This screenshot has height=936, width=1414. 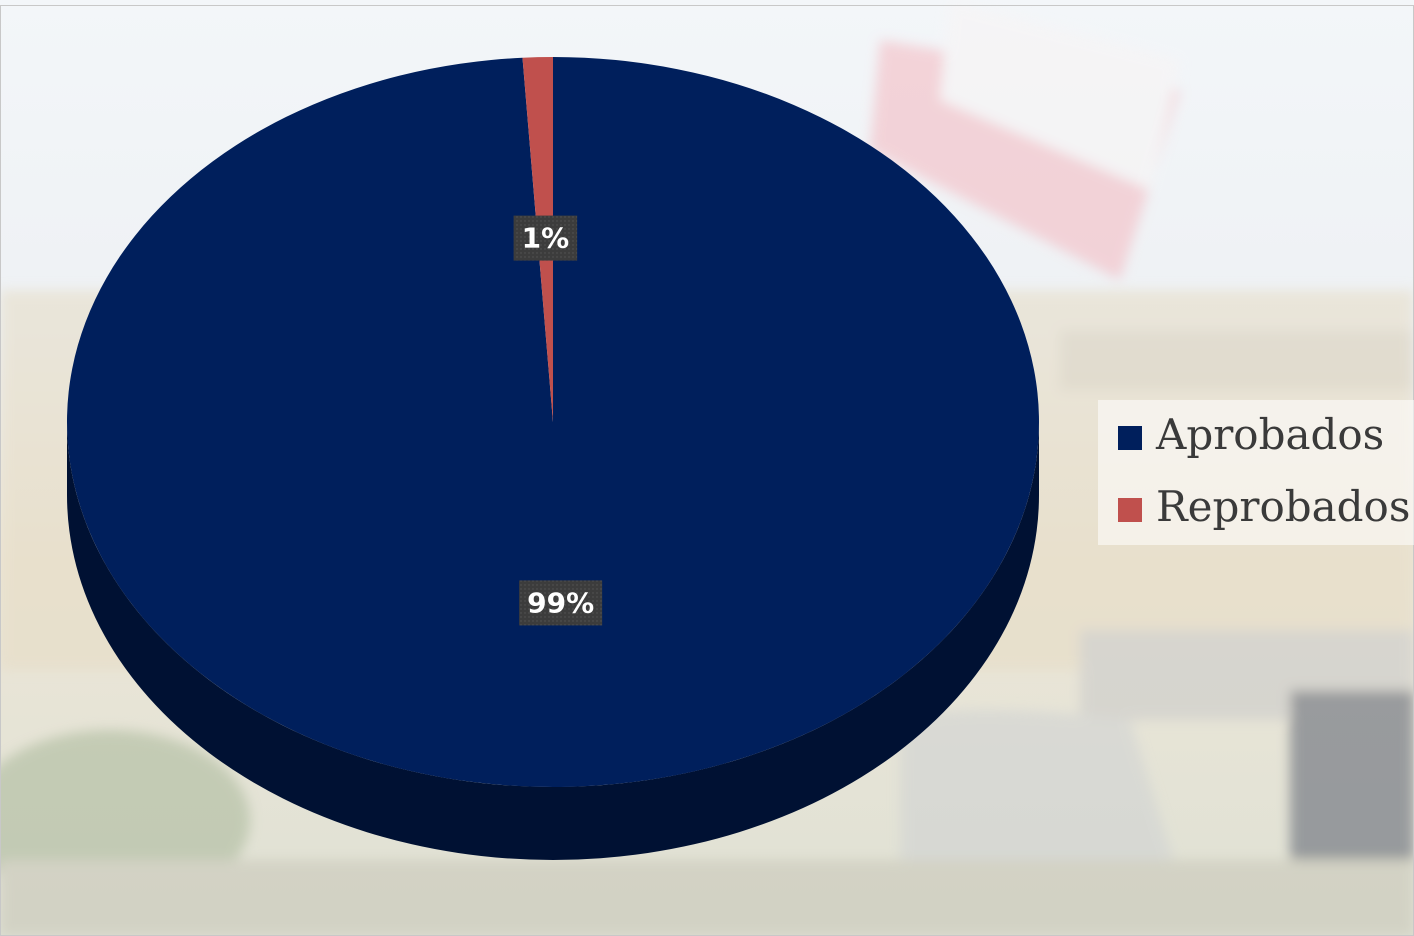 I want to click on value-label: 99%, so click(x=560, y=602).